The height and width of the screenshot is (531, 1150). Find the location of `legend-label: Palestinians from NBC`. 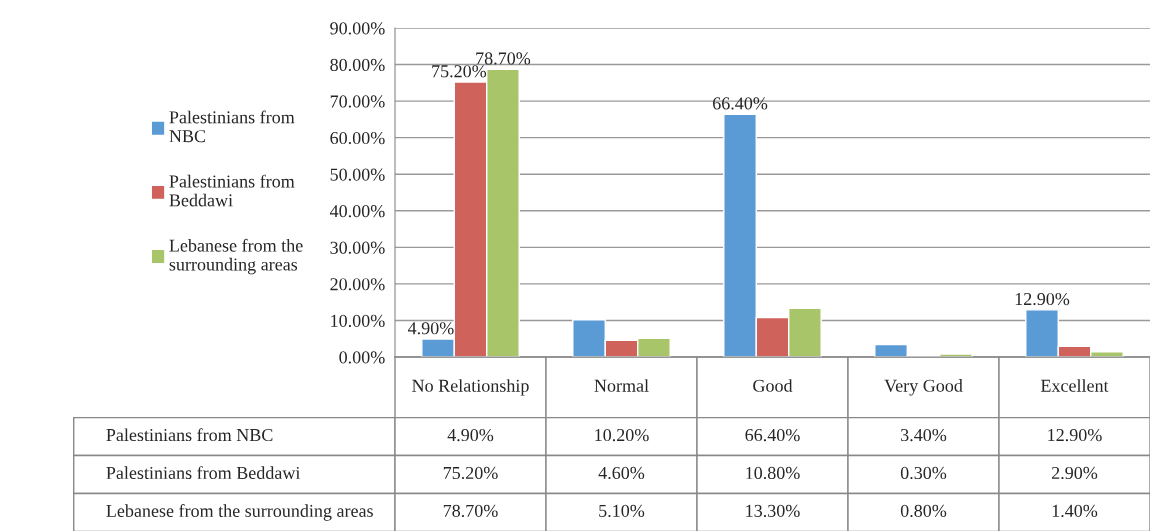

legend-label: Palestinians from NBC is located at coordinates (232, 126).